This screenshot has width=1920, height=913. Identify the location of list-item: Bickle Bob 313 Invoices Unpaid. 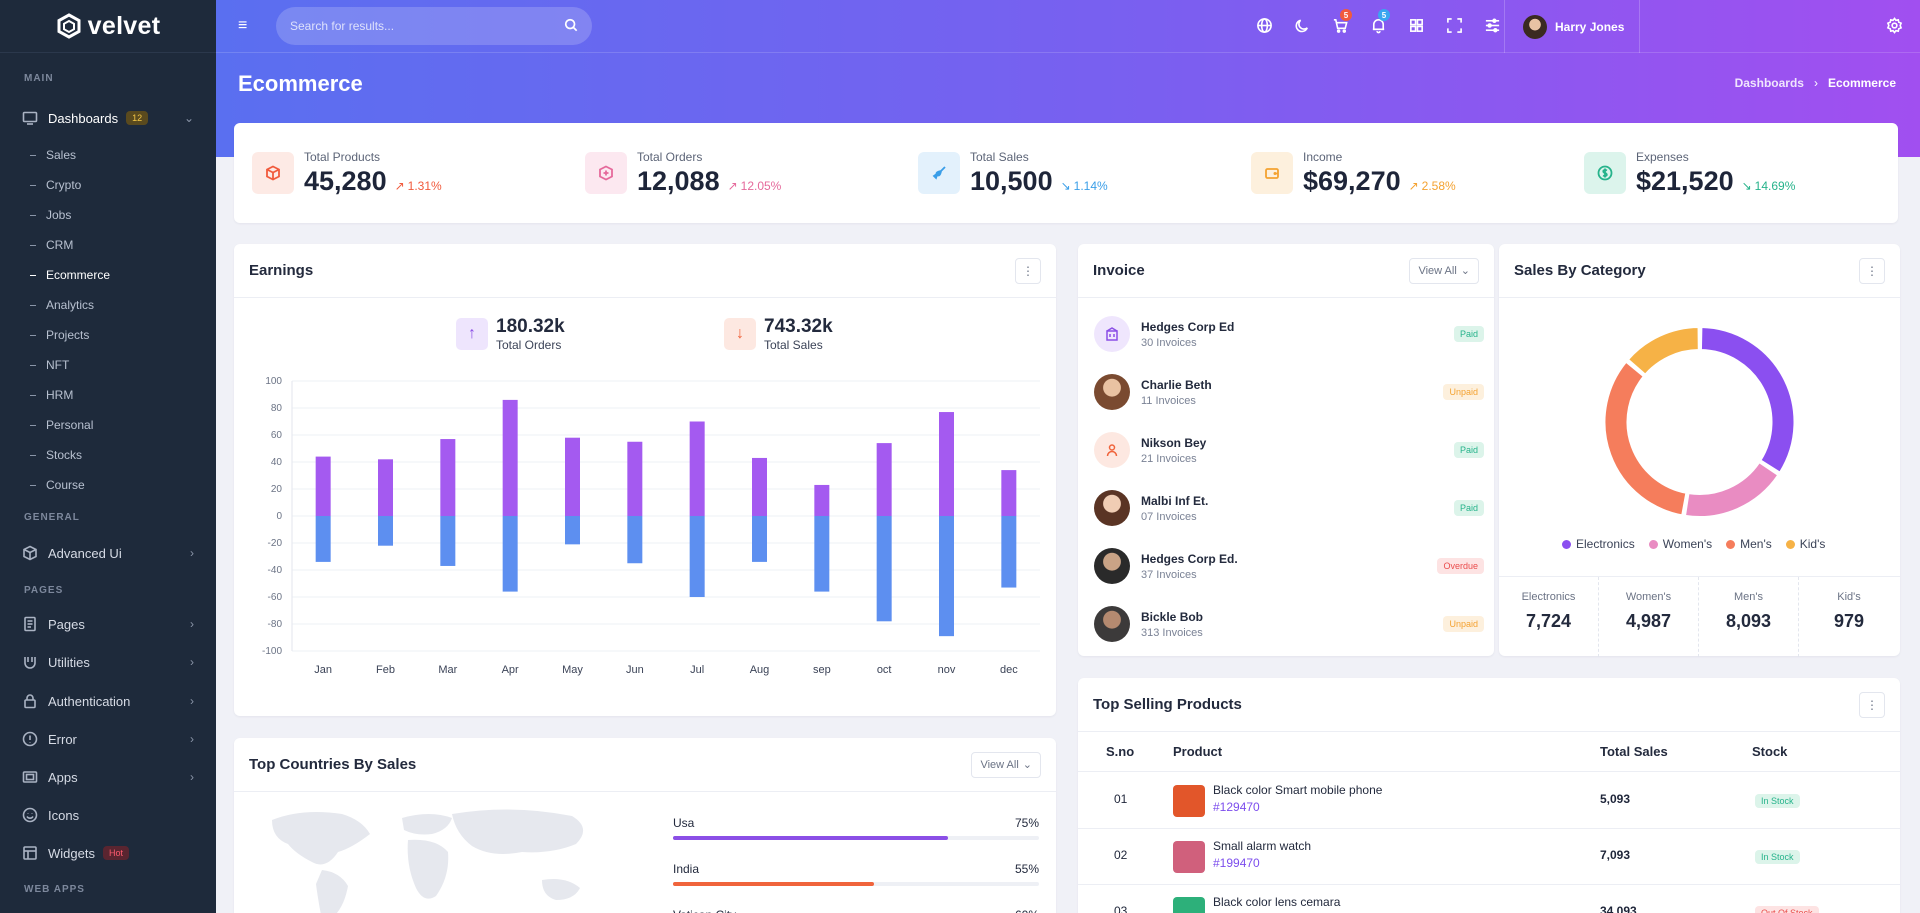
(1289, 624).